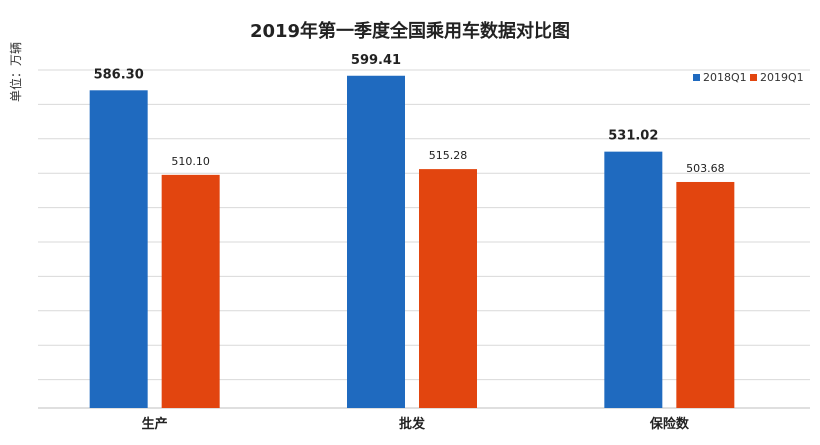  What do you see at coordinates (705, 168) in the screenshot?
I see `data-label: 503.68` at bounding box center [705, 168].